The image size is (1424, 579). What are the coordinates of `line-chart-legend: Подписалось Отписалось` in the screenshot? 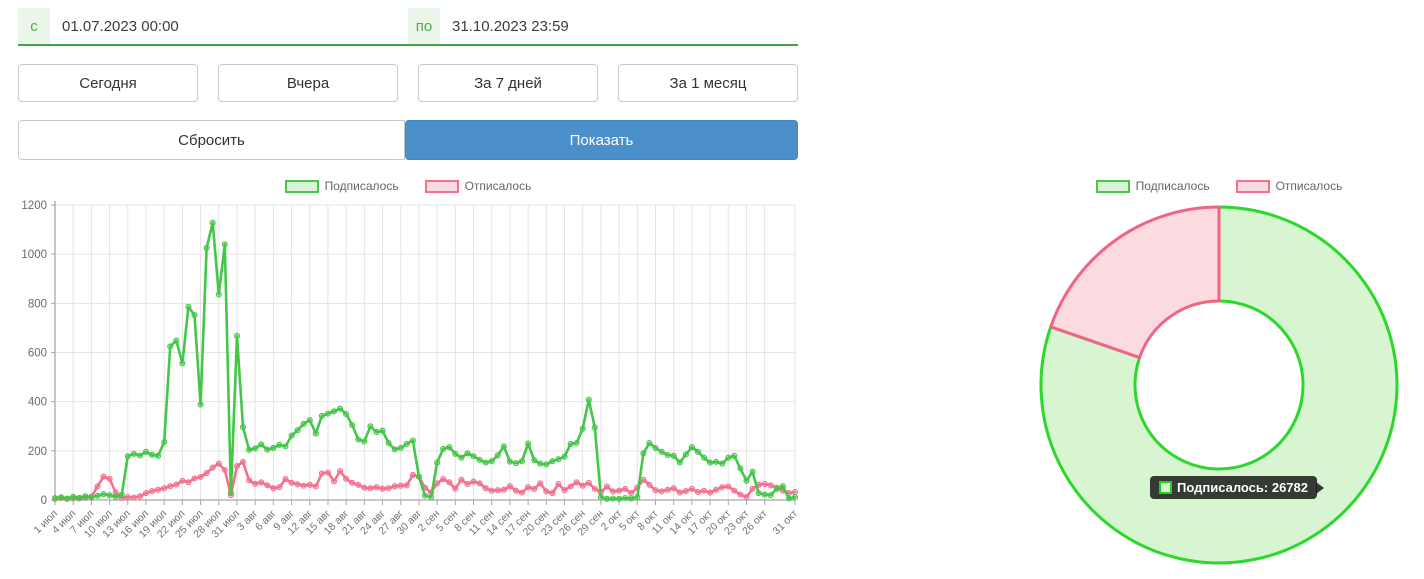 It's located at (408, 186).